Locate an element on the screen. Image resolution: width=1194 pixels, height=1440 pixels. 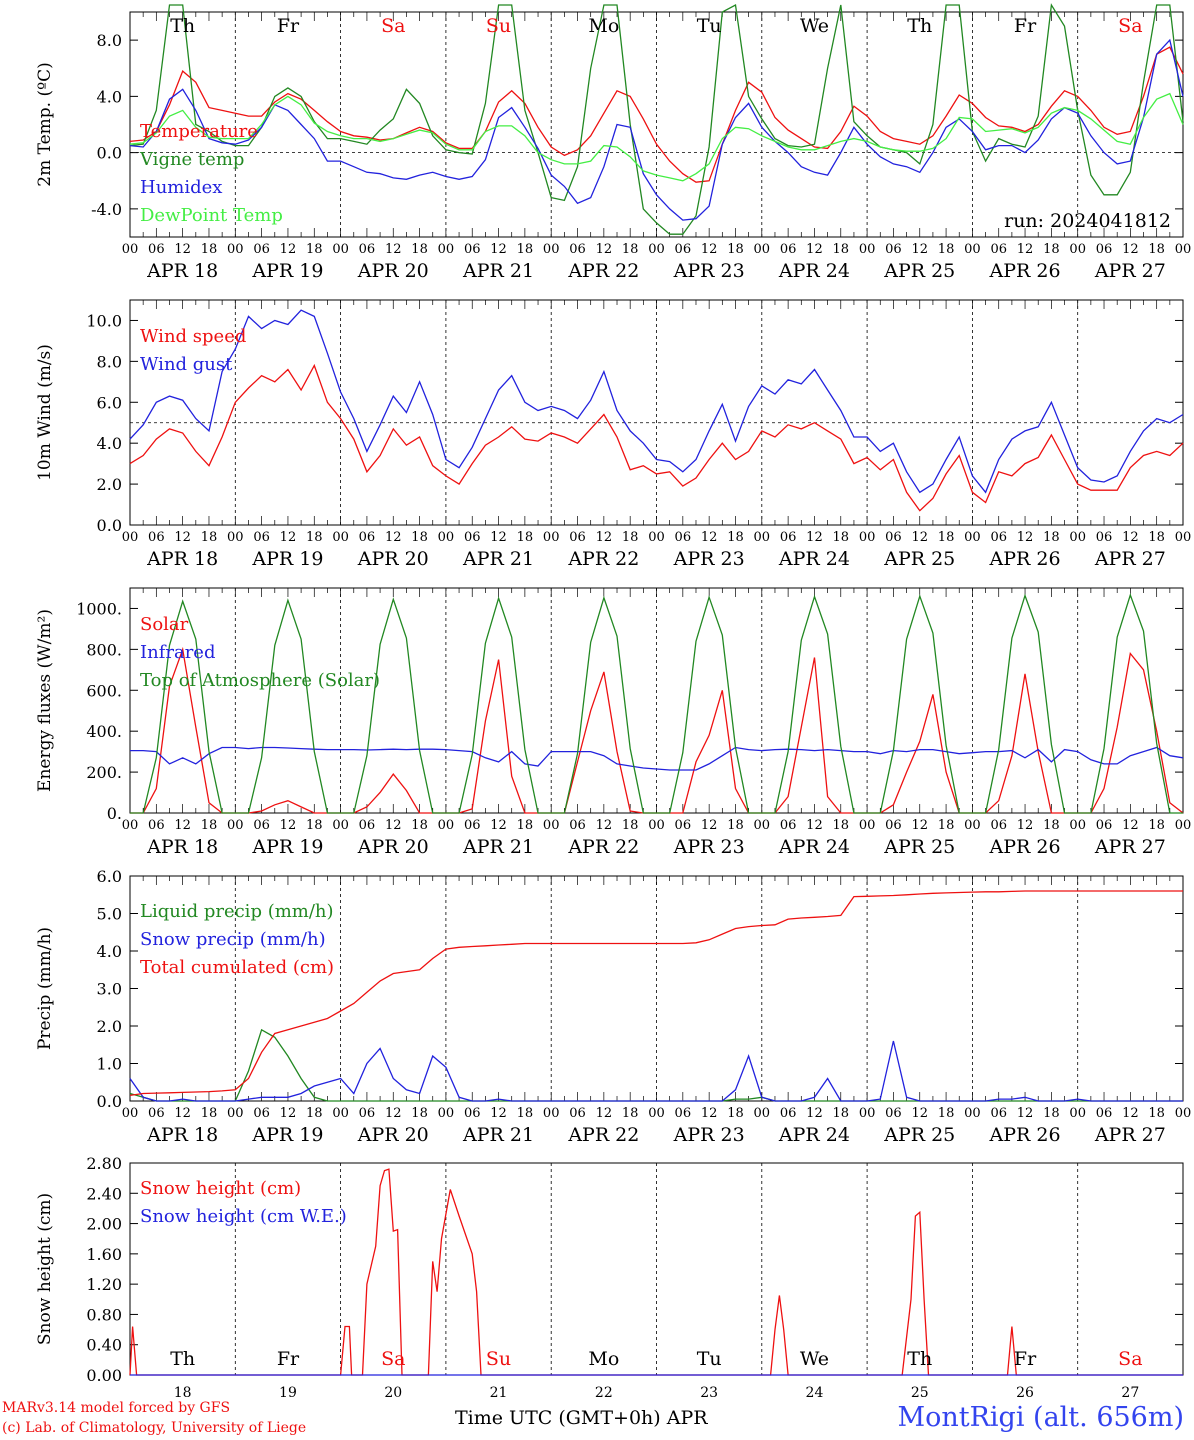
y-tick-label: 800. is located at coordinates (104, 649).